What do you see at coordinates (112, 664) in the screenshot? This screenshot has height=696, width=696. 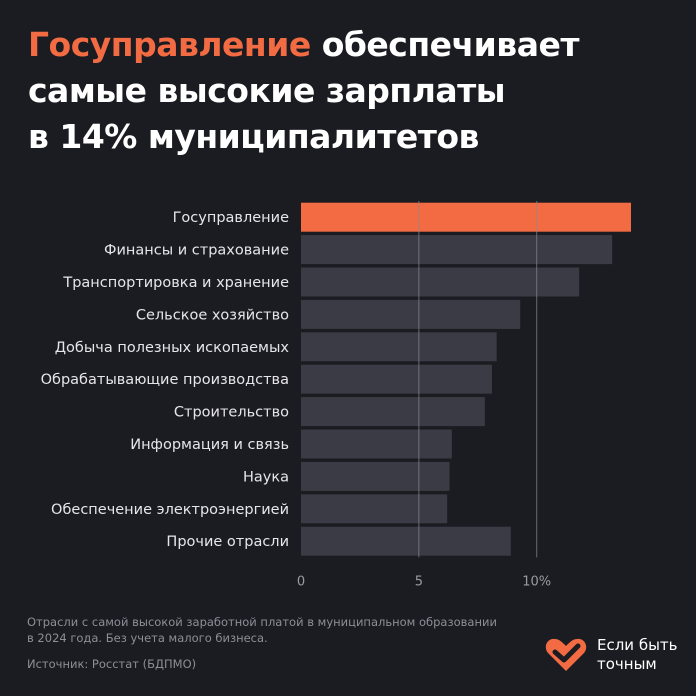 I see `source-note: Источник: Росстат (БДПМО)` at bounding box center [112, 664].